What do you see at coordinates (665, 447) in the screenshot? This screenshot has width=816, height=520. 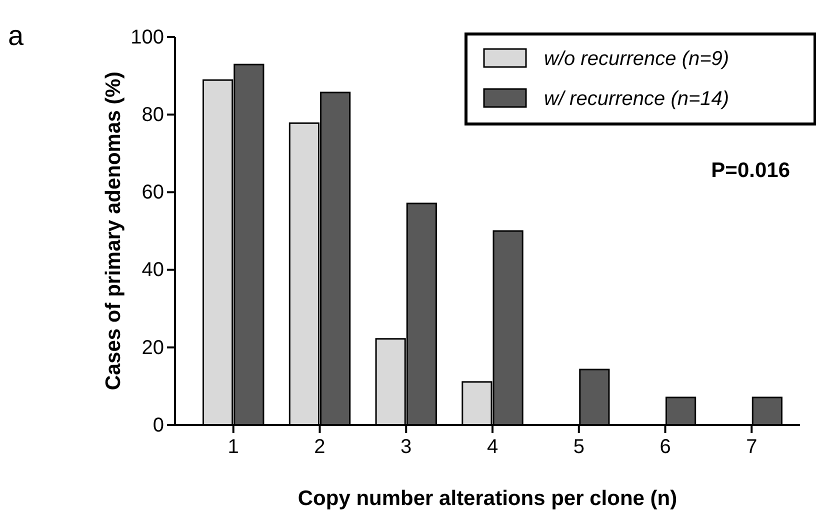 I see `x-tick-label: 6` at bounding box center [665, 447].